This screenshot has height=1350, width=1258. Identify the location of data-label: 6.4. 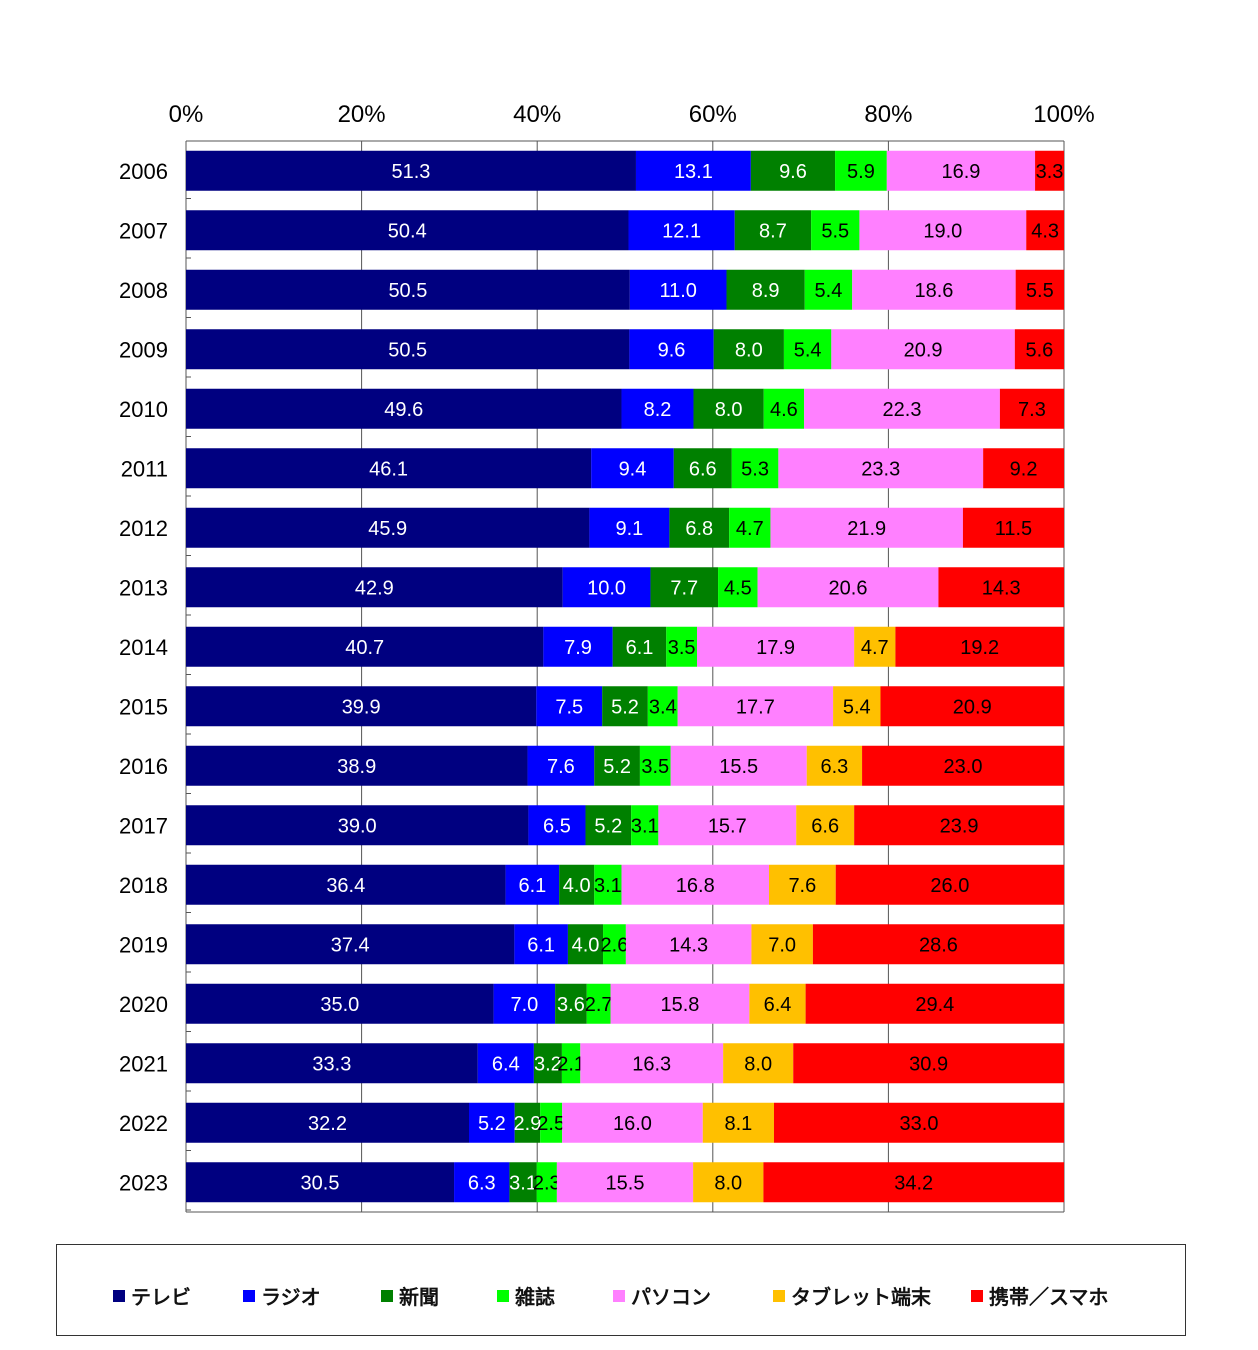
(506, 1064).